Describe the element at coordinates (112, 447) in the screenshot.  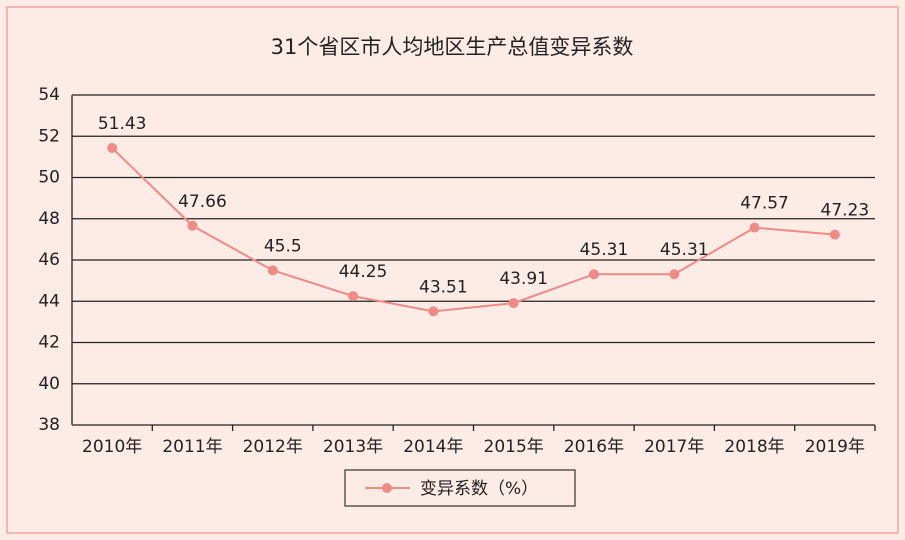
I see `x-tick-label: 2010年` at that location.